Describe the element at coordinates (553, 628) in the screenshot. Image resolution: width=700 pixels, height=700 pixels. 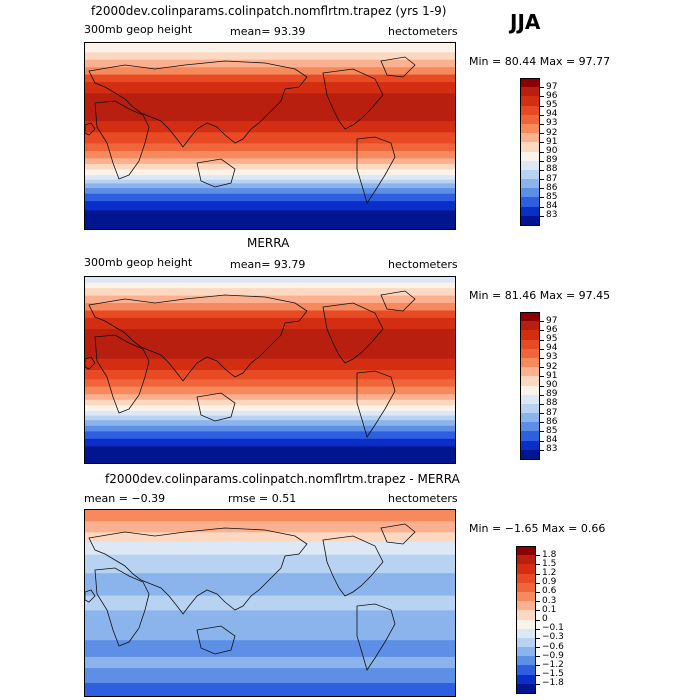
I see `colorbar-level-label: −0.1` at that location.